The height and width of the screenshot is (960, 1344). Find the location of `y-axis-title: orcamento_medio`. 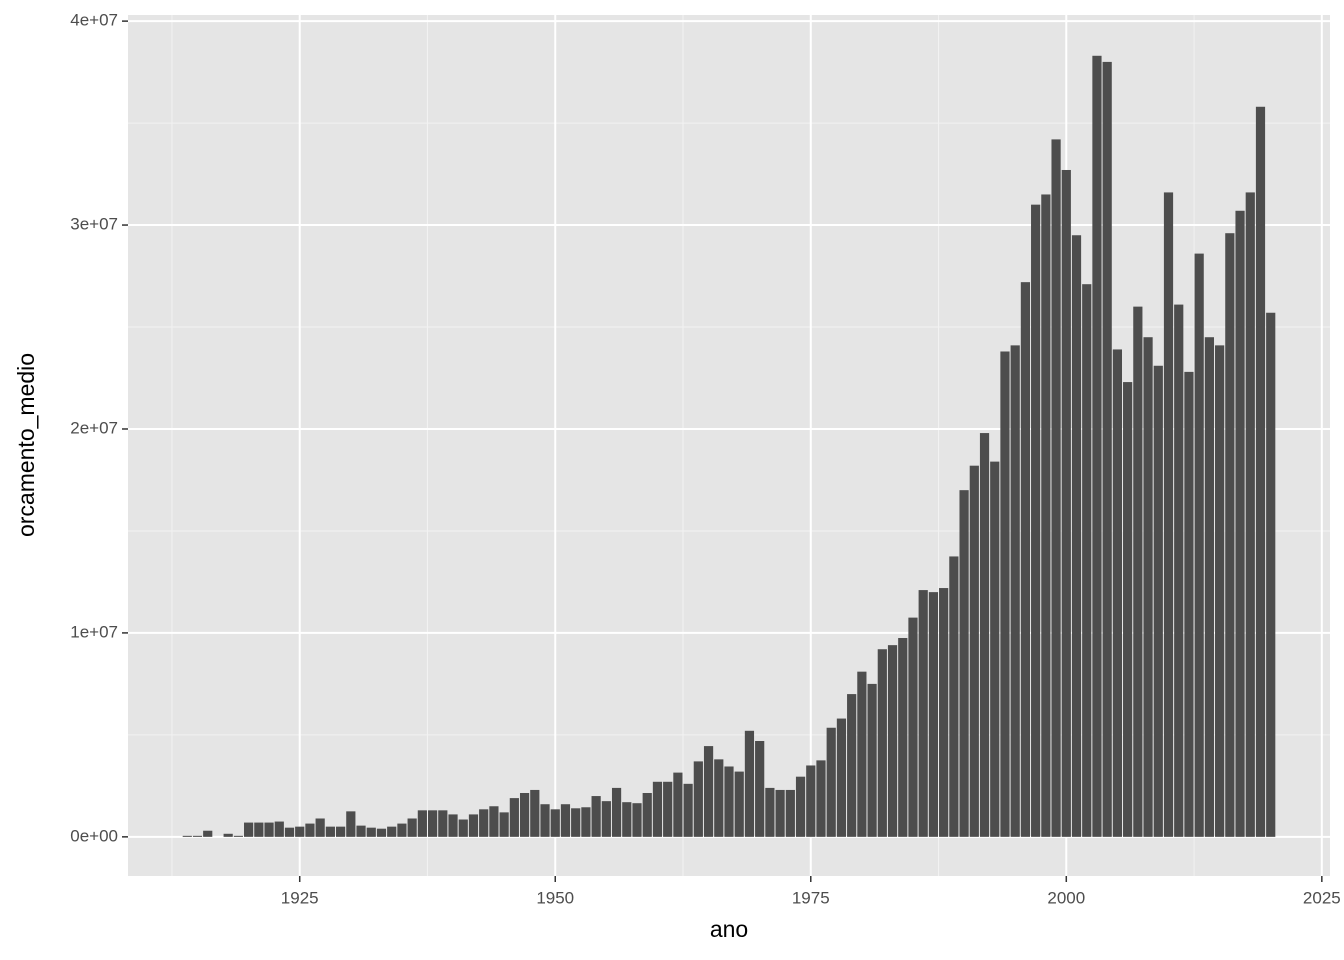

y-axis-title: orcamento_medio is located at coordinates (26, 445).